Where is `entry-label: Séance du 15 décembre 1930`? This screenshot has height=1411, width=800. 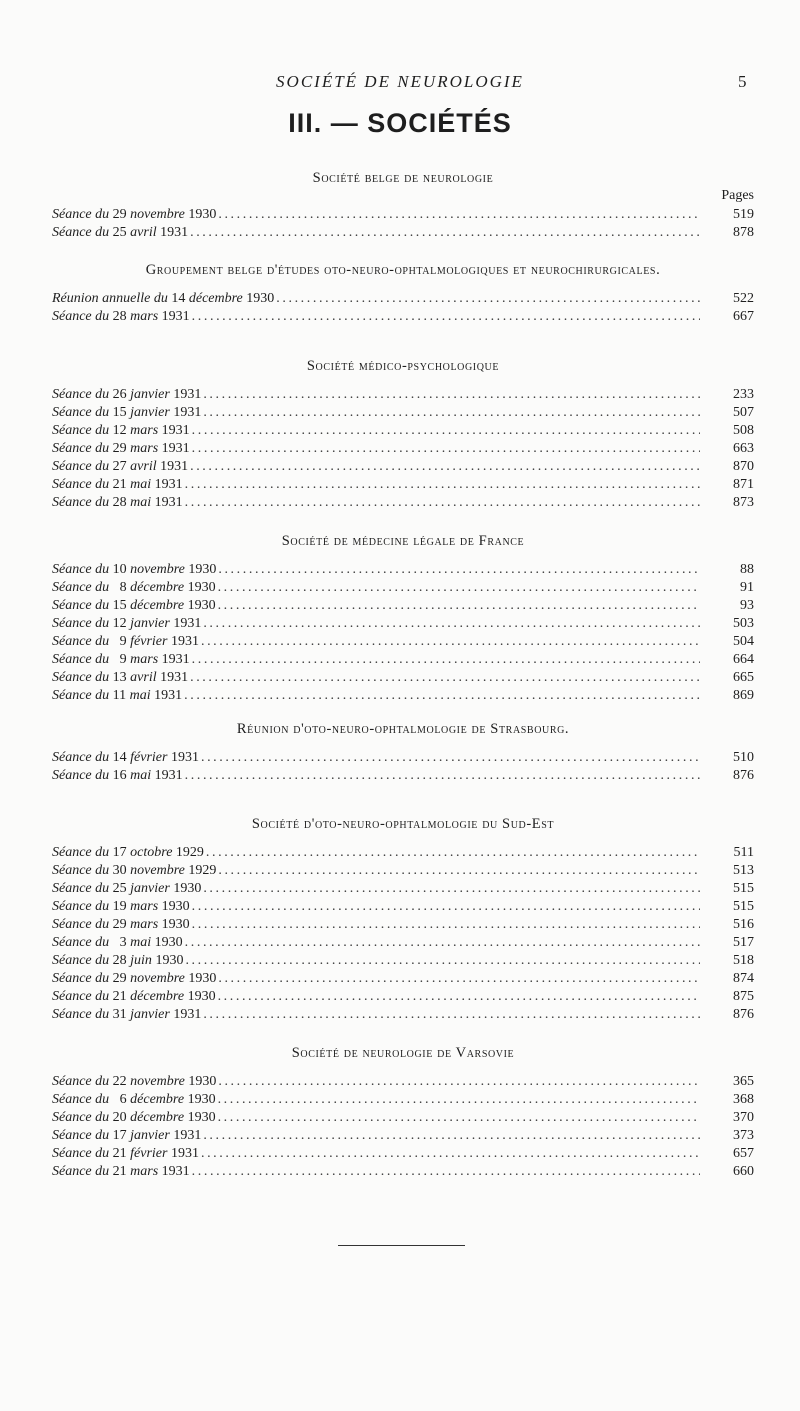
entry-label: Séance du 15 décembre 1930 is located at coordinates (134, 606).